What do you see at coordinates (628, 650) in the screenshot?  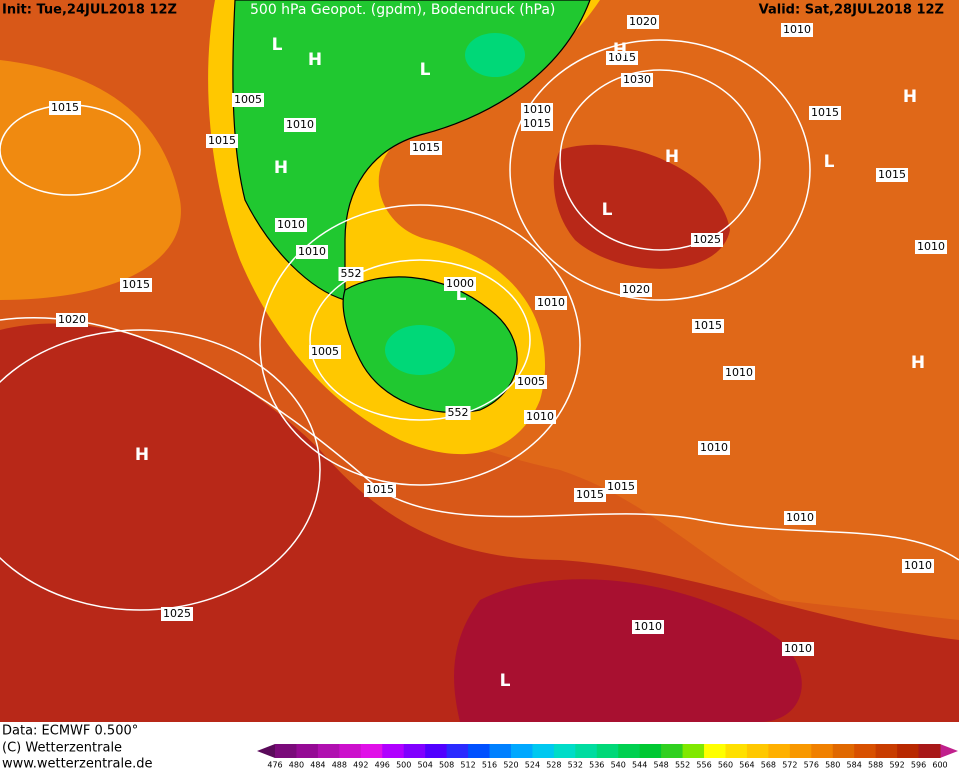 I see `field-hot` at bounding box center [628, 650].